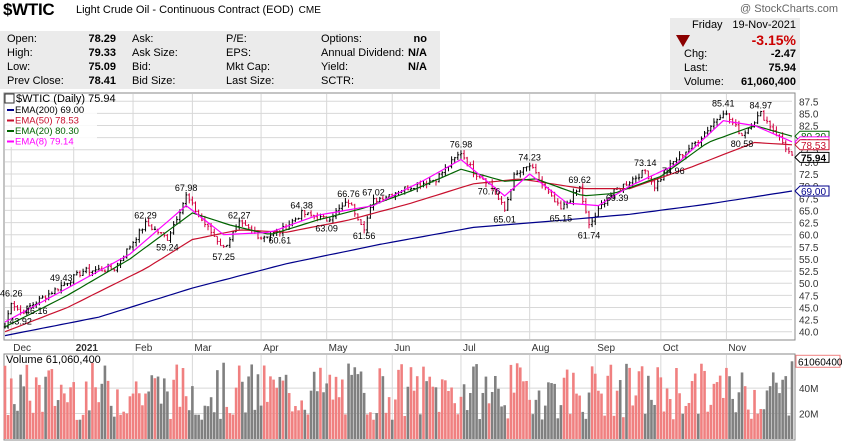 Image resolution: width=842 pixels, height=442 pixels. What do you see at coordinates (782, 68) in the screenshot?
I see `last-value: 75.94` at bounding box center [782, 68].